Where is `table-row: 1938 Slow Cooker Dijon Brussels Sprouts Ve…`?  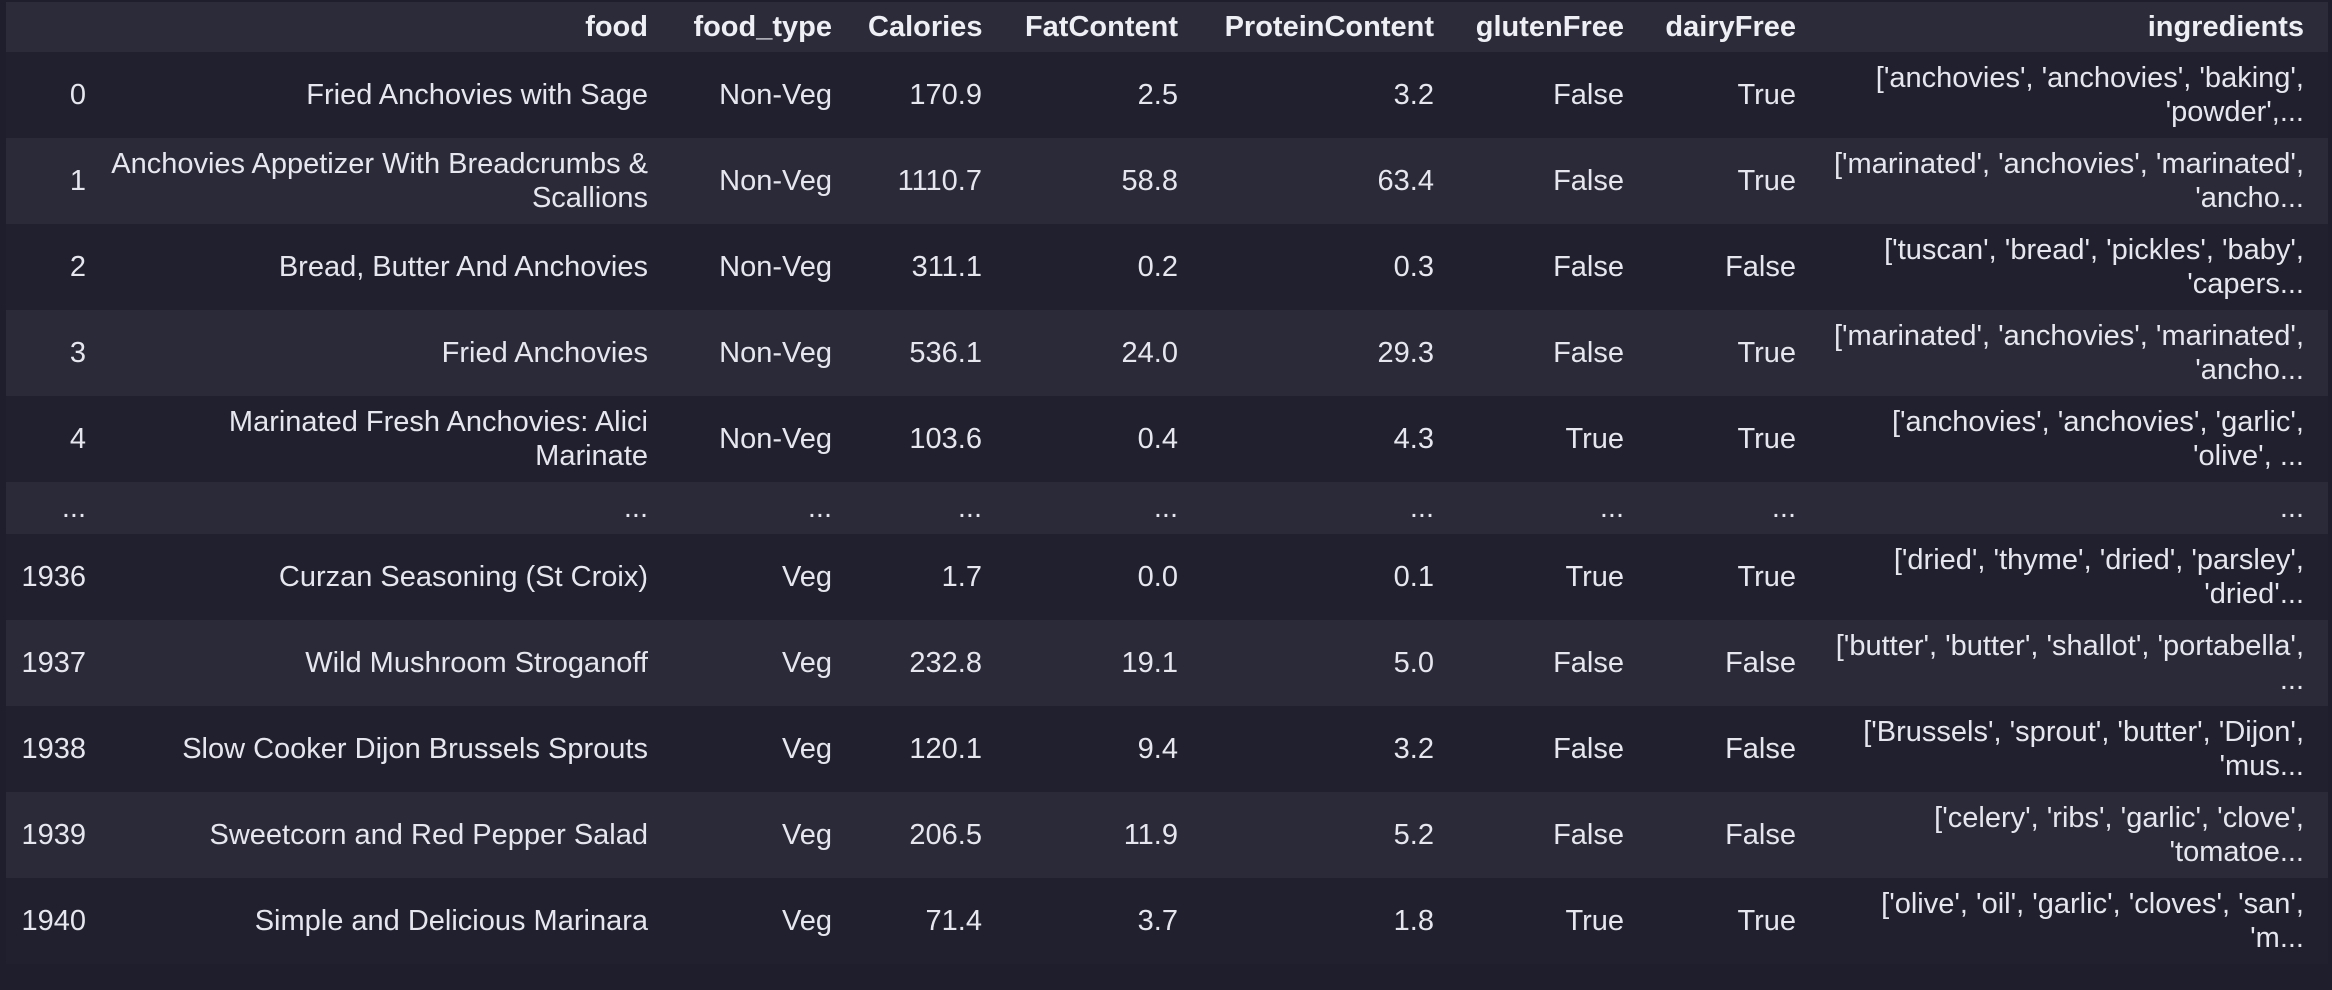
table-row: 1938 Slow Cooker Dijon Brussels Sprouts Ve… is located at coordinates (1167, 749).